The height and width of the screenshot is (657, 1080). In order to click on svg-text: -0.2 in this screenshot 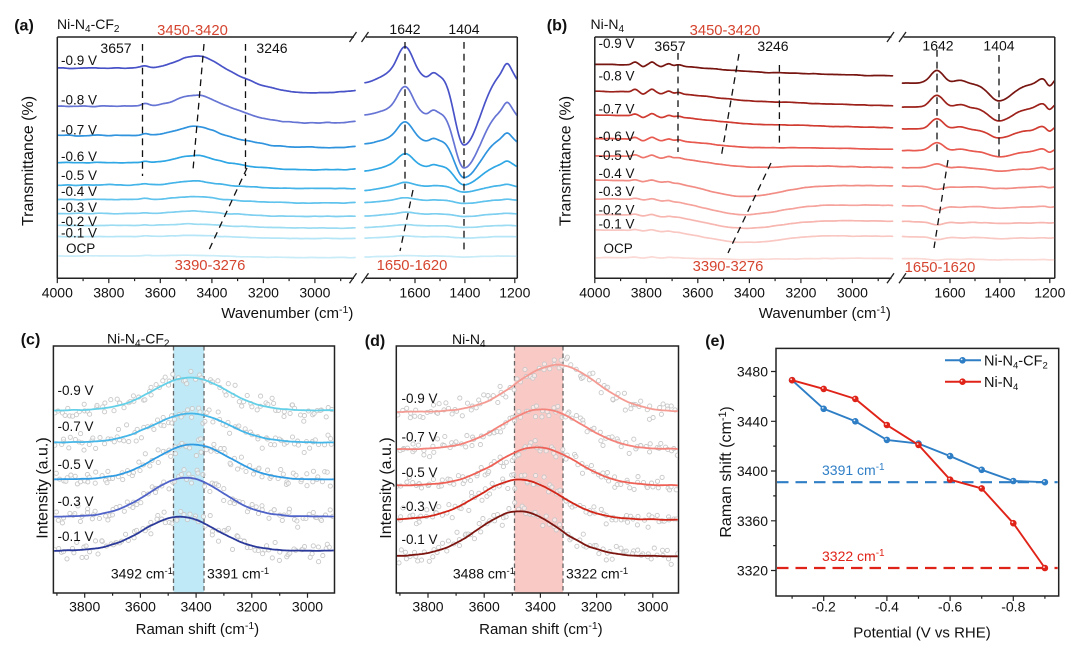, I will do `click(824, 607)`.